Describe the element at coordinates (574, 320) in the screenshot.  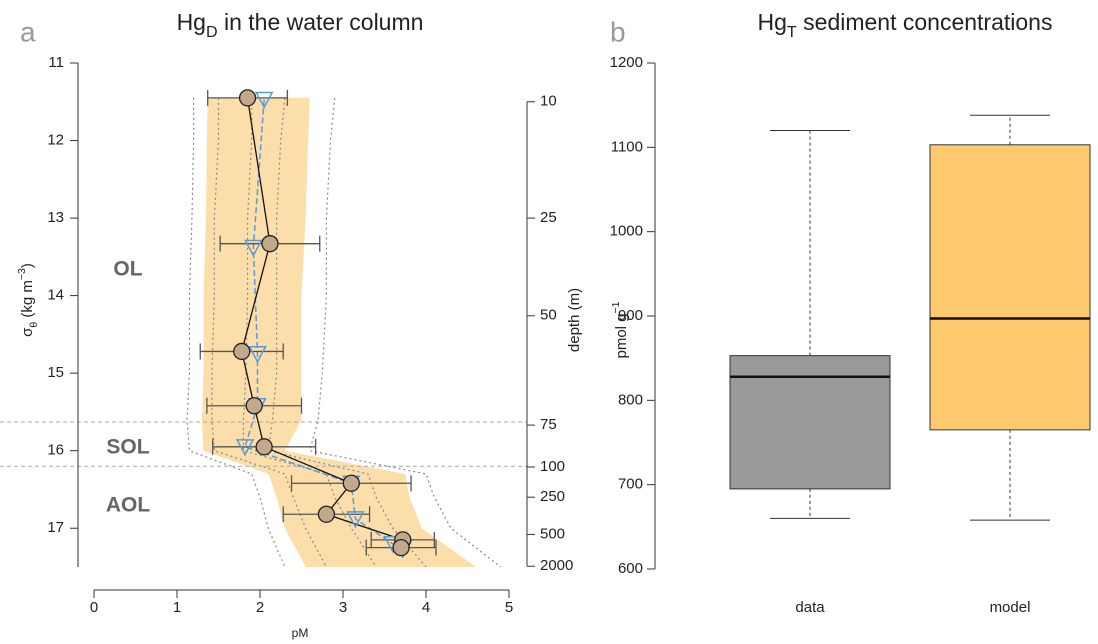
I see `y2-axis-label: depth (m)` at that location.